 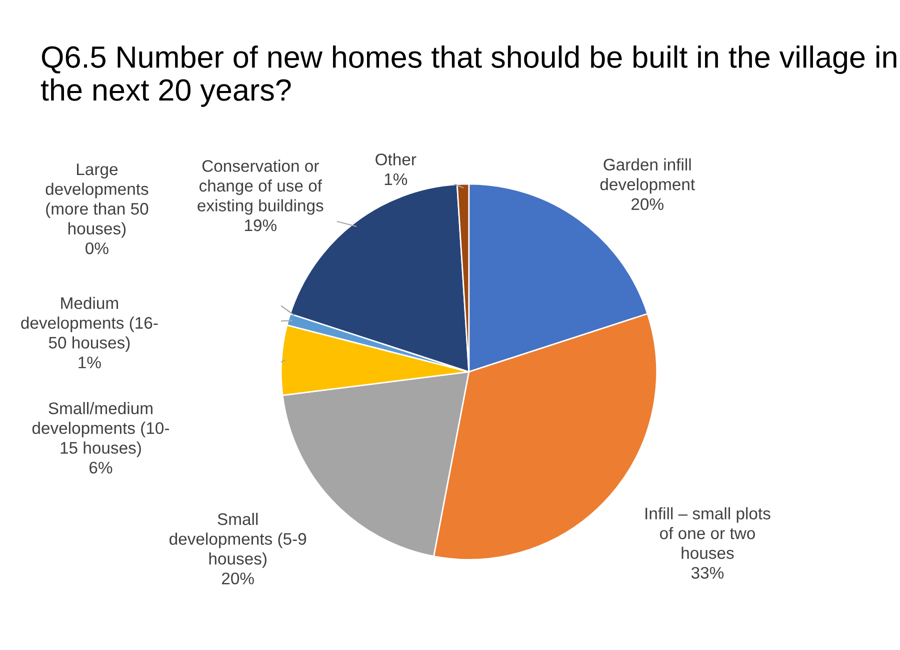 I want to click on slice-label: Medium developments (16- 50 houses), so click(x=89, y=324).